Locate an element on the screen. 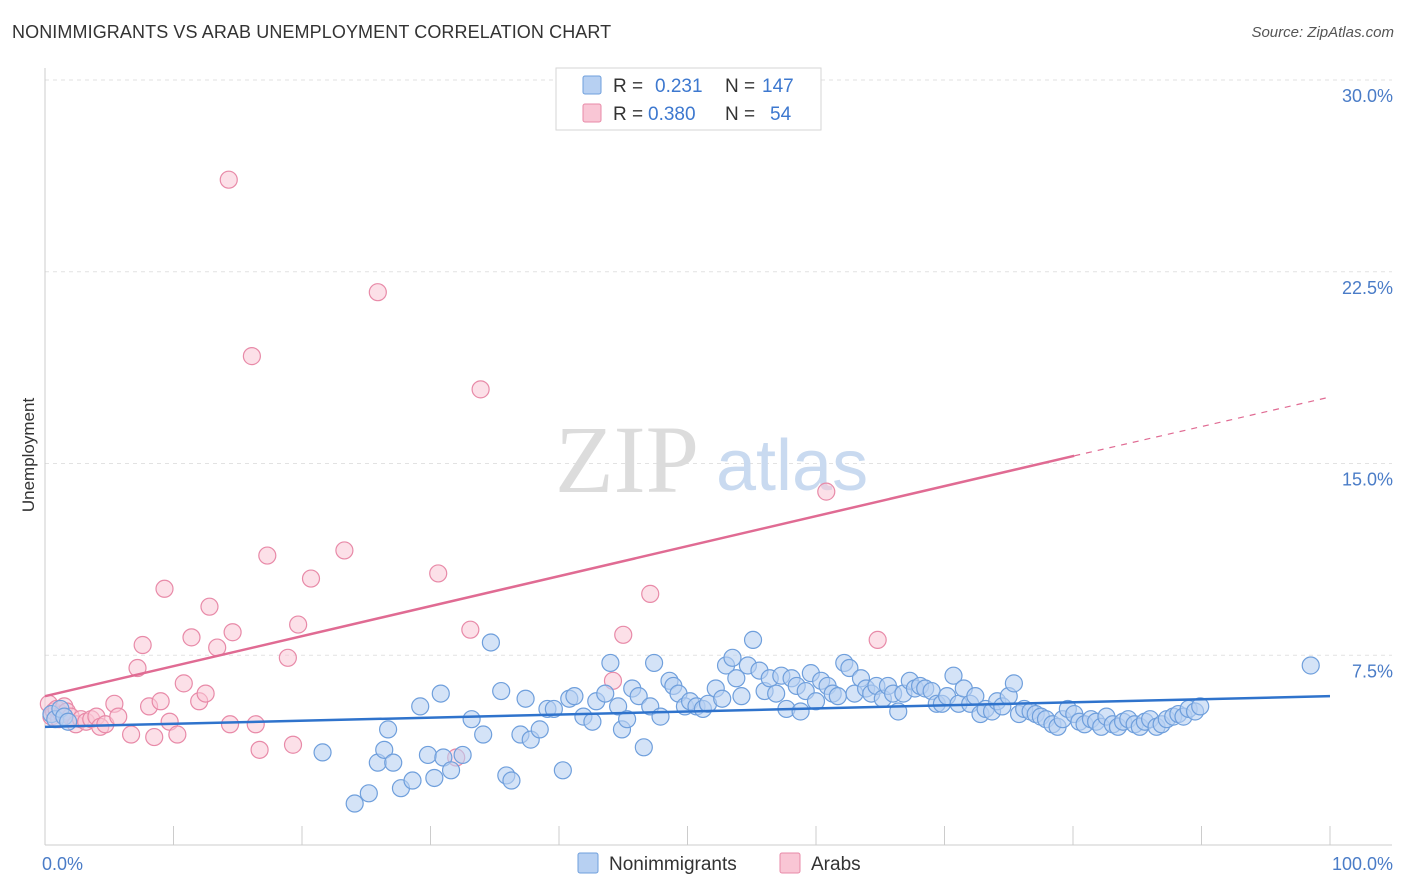  y-tick-label: 22.5% is located at coordinates (1367, 288).